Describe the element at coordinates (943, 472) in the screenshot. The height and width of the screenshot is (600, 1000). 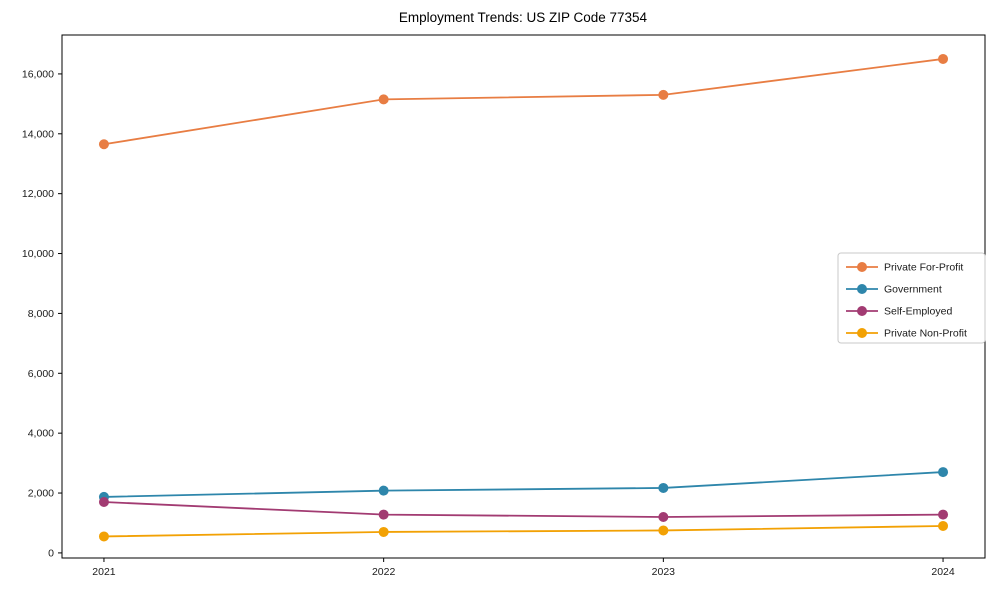
I see `data-point-government-2024` at that location.